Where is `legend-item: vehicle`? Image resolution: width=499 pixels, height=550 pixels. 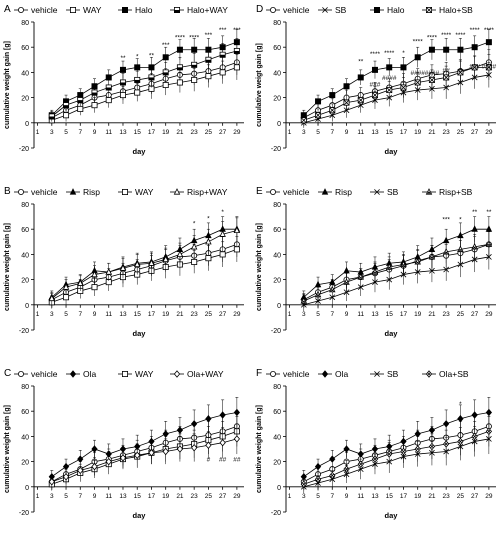
legend-item: vehicle is located at coordinates (288, 192).